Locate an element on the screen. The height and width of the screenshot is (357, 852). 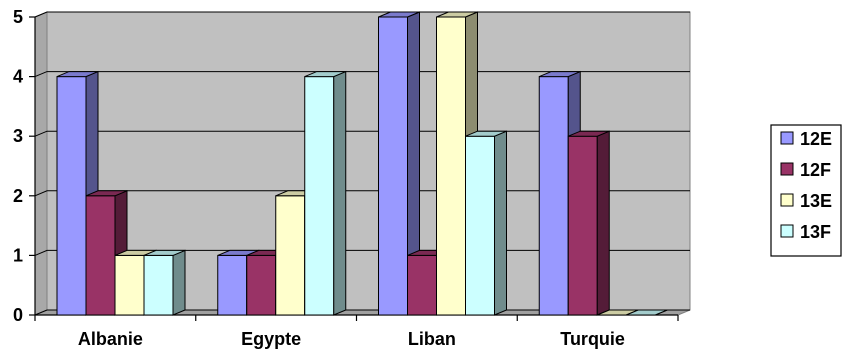
legend-label: 12E is located at coordinates (816, 139).